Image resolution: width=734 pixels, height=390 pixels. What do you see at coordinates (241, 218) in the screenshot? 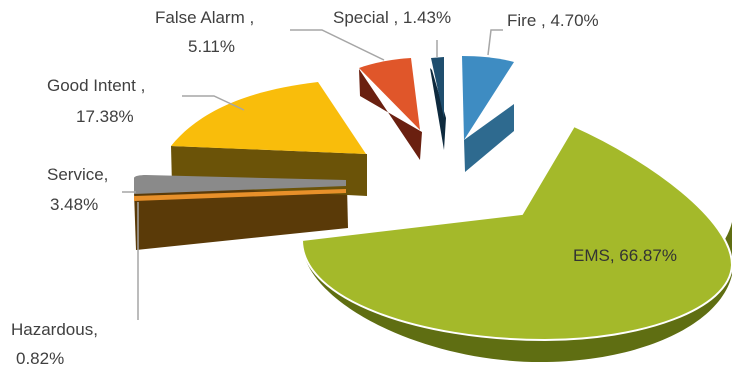
I see `slice-side-service` at bounding box center [241, 218].